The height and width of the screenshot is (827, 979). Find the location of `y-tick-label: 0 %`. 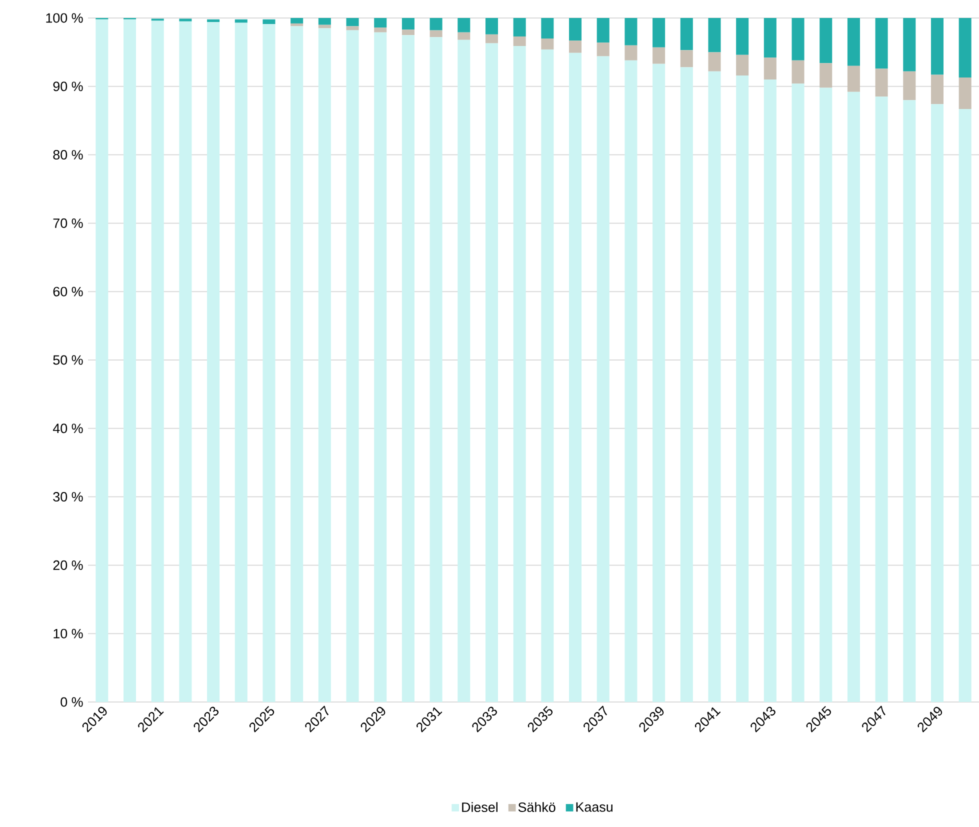

y-tick-label: 0 % is located at coordinates (71, 702).